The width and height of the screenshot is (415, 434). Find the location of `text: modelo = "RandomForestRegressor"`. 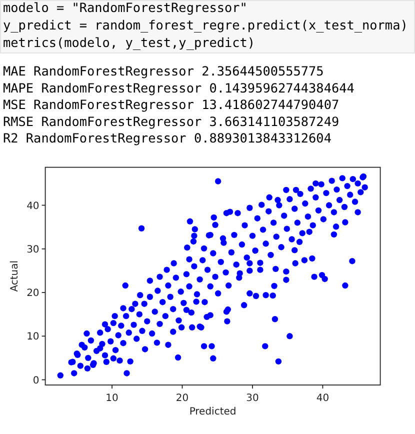

text: modelo = "RandomForestRegressor" is located at coordinates (125, 7).